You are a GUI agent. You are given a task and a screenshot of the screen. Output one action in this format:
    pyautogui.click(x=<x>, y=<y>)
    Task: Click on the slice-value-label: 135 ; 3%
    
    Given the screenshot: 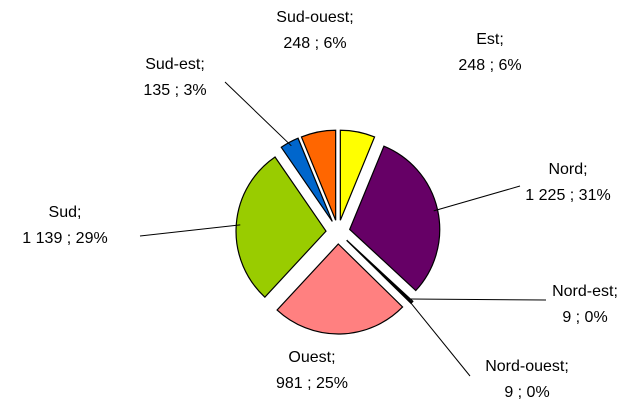 What is the action you would take?
    pyautogui.click(x=174, y=90)
    